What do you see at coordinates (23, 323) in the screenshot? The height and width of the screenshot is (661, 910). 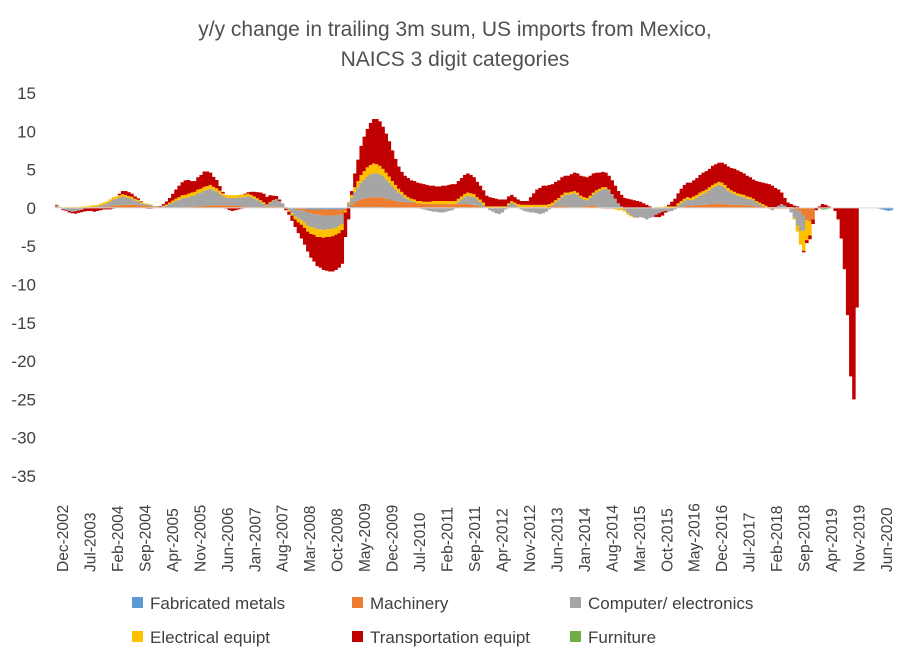 I see `y-tick-label: -15` at bounding box center [23, 323].